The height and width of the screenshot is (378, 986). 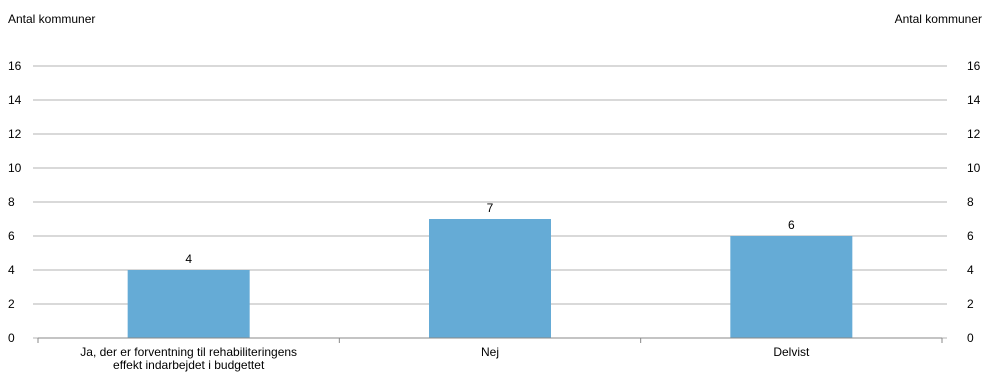 What do you see at coordinates (188, 259) in the screenshot?
I see `data-label: 4` at bounding box center [188, 259].